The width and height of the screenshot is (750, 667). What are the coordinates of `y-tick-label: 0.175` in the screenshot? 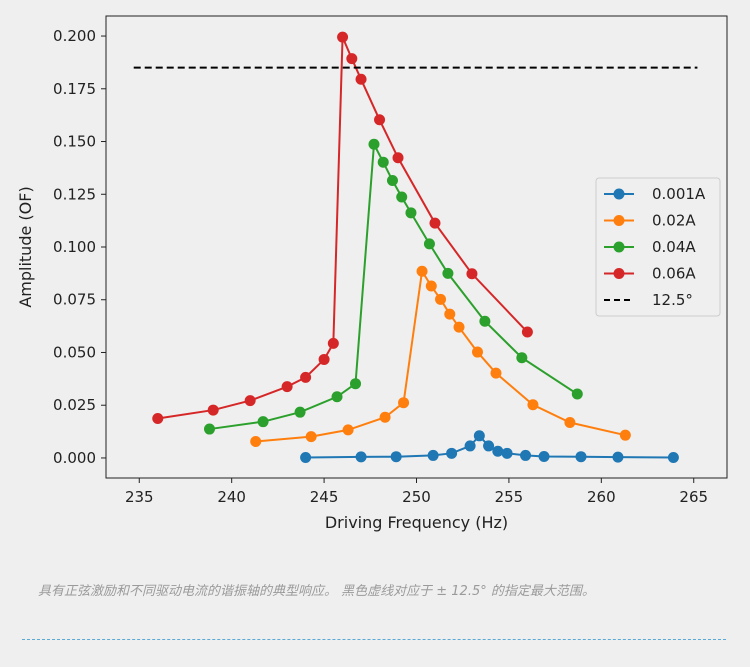 It's located at (74, 89).